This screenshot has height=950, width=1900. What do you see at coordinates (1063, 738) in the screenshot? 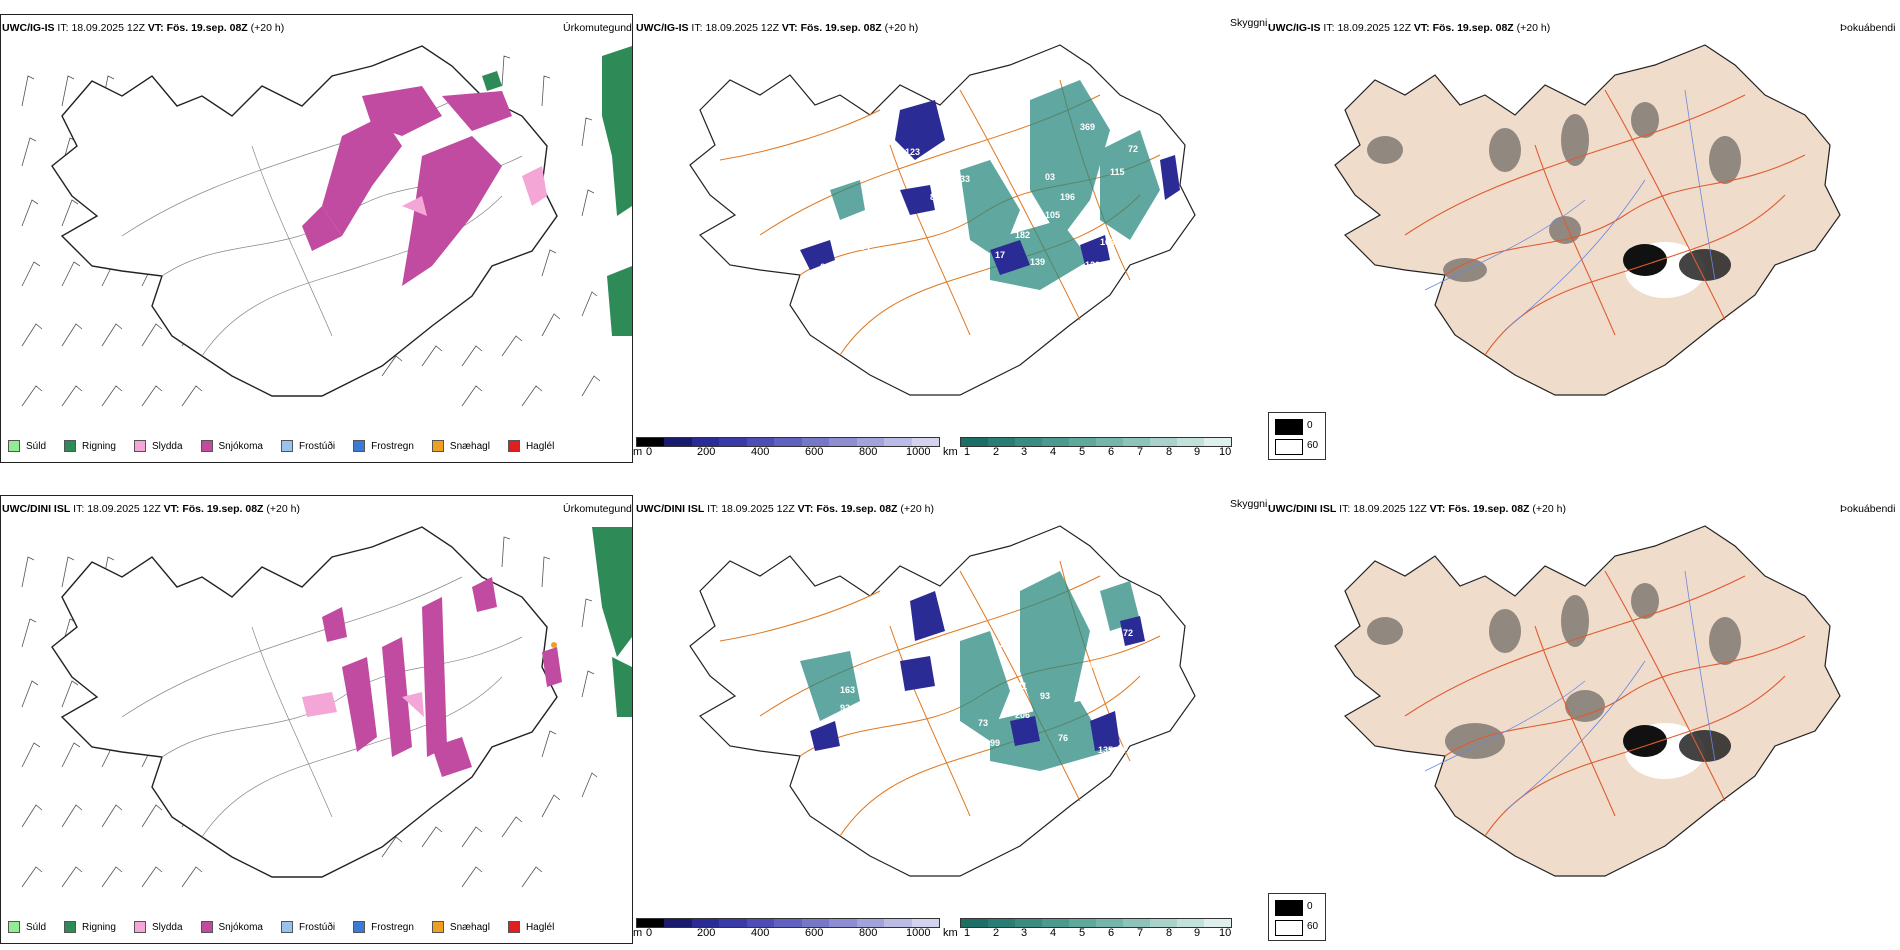
I see `cloud-value: 76` at bounding box center [1063, 738].